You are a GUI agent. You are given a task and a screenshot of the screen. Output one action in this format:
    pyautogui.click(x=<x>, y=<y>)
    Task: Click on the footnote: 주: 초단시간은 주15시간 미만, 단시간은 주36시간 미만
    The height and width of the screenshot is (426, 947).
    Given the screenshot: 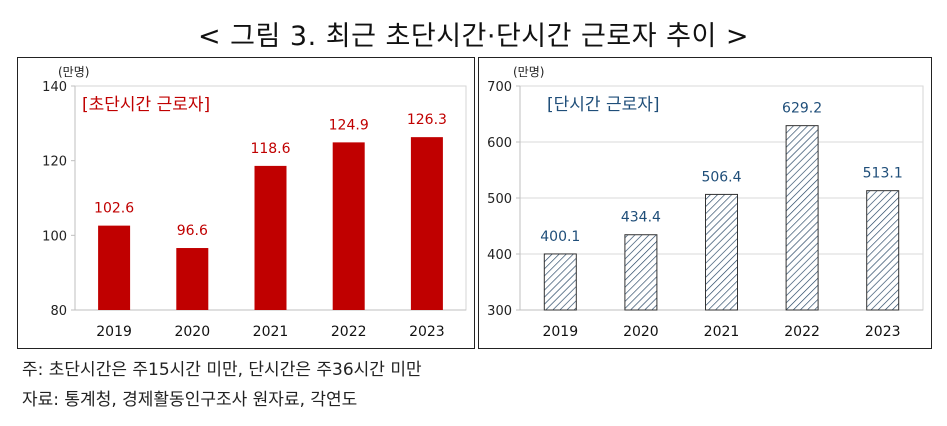 What is the action you would take?
    pyautogui.click(x=222, y=370)
    